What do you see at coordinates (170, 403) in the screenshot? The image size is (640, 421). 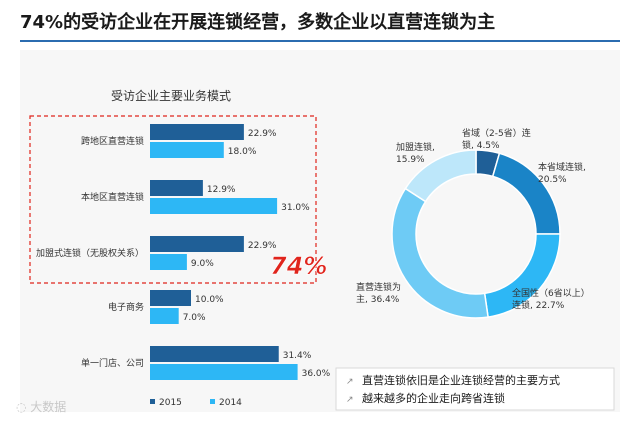 I see `legend-label: 2015` at bounding box center [170, 403].